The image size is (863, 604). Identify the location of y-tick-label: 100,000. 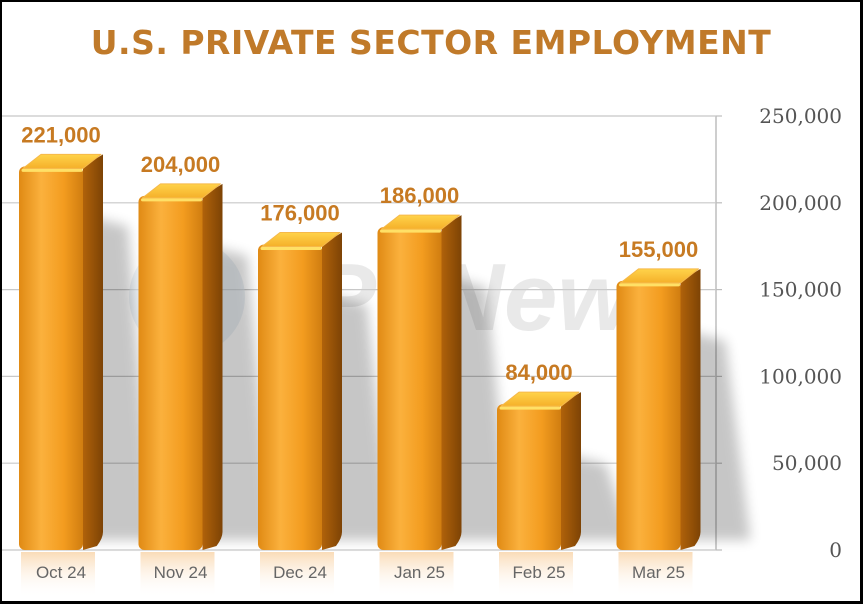
(800, 376).